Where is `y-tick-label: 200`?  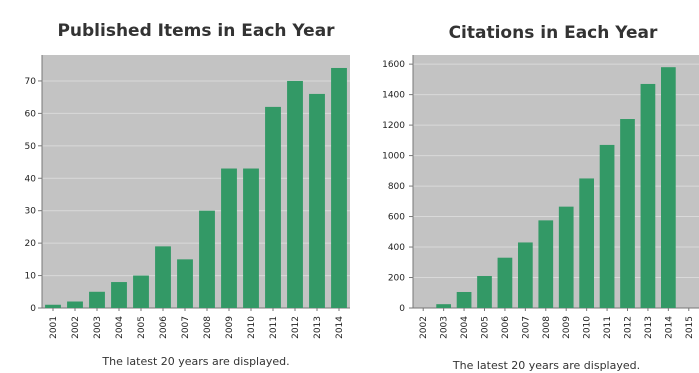 y-tick-label: 200 is located at coordinates (396, 279).